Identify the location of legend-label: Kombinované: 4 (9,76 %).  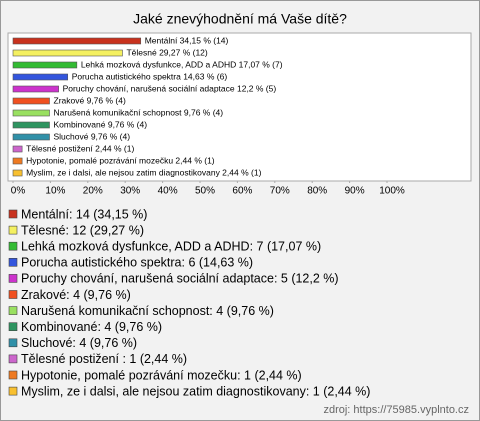
(91, 327).